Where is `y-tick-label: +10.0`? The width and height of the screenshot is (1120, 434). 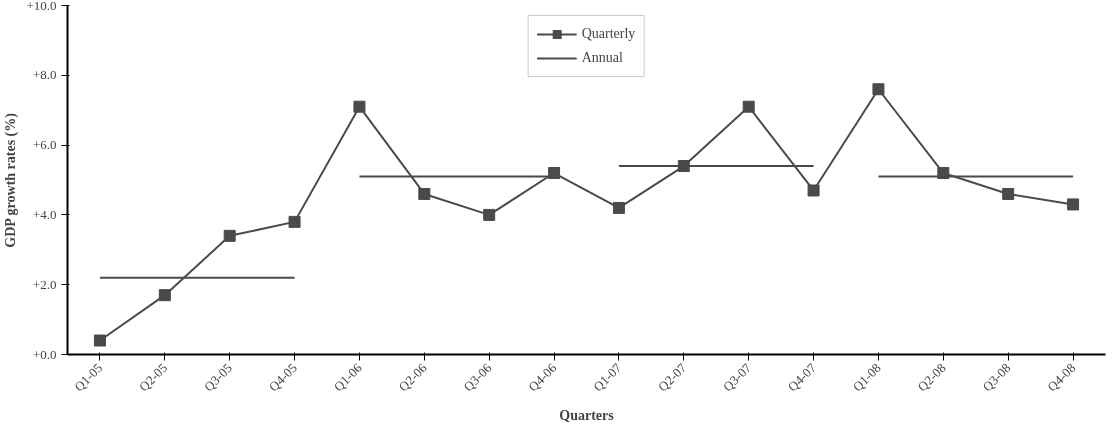
y-tick-label: +10.0 is located at coordinates (41, 6).